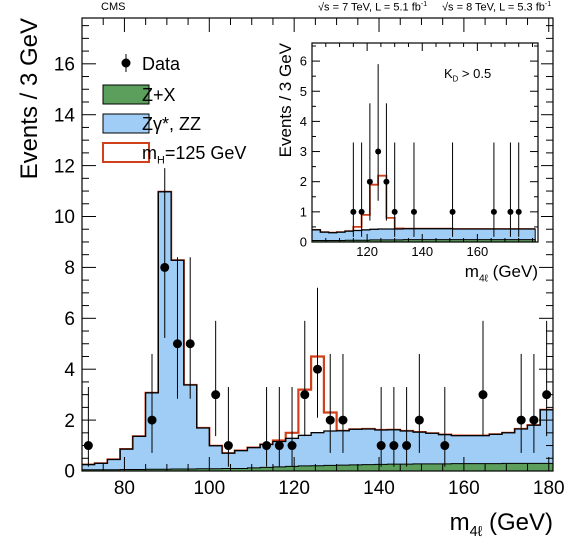  Describe the element at coordinates (501, 524) in the screenshot. I see `main-x-axis-title: m4ℓ (GeV)` at that location.